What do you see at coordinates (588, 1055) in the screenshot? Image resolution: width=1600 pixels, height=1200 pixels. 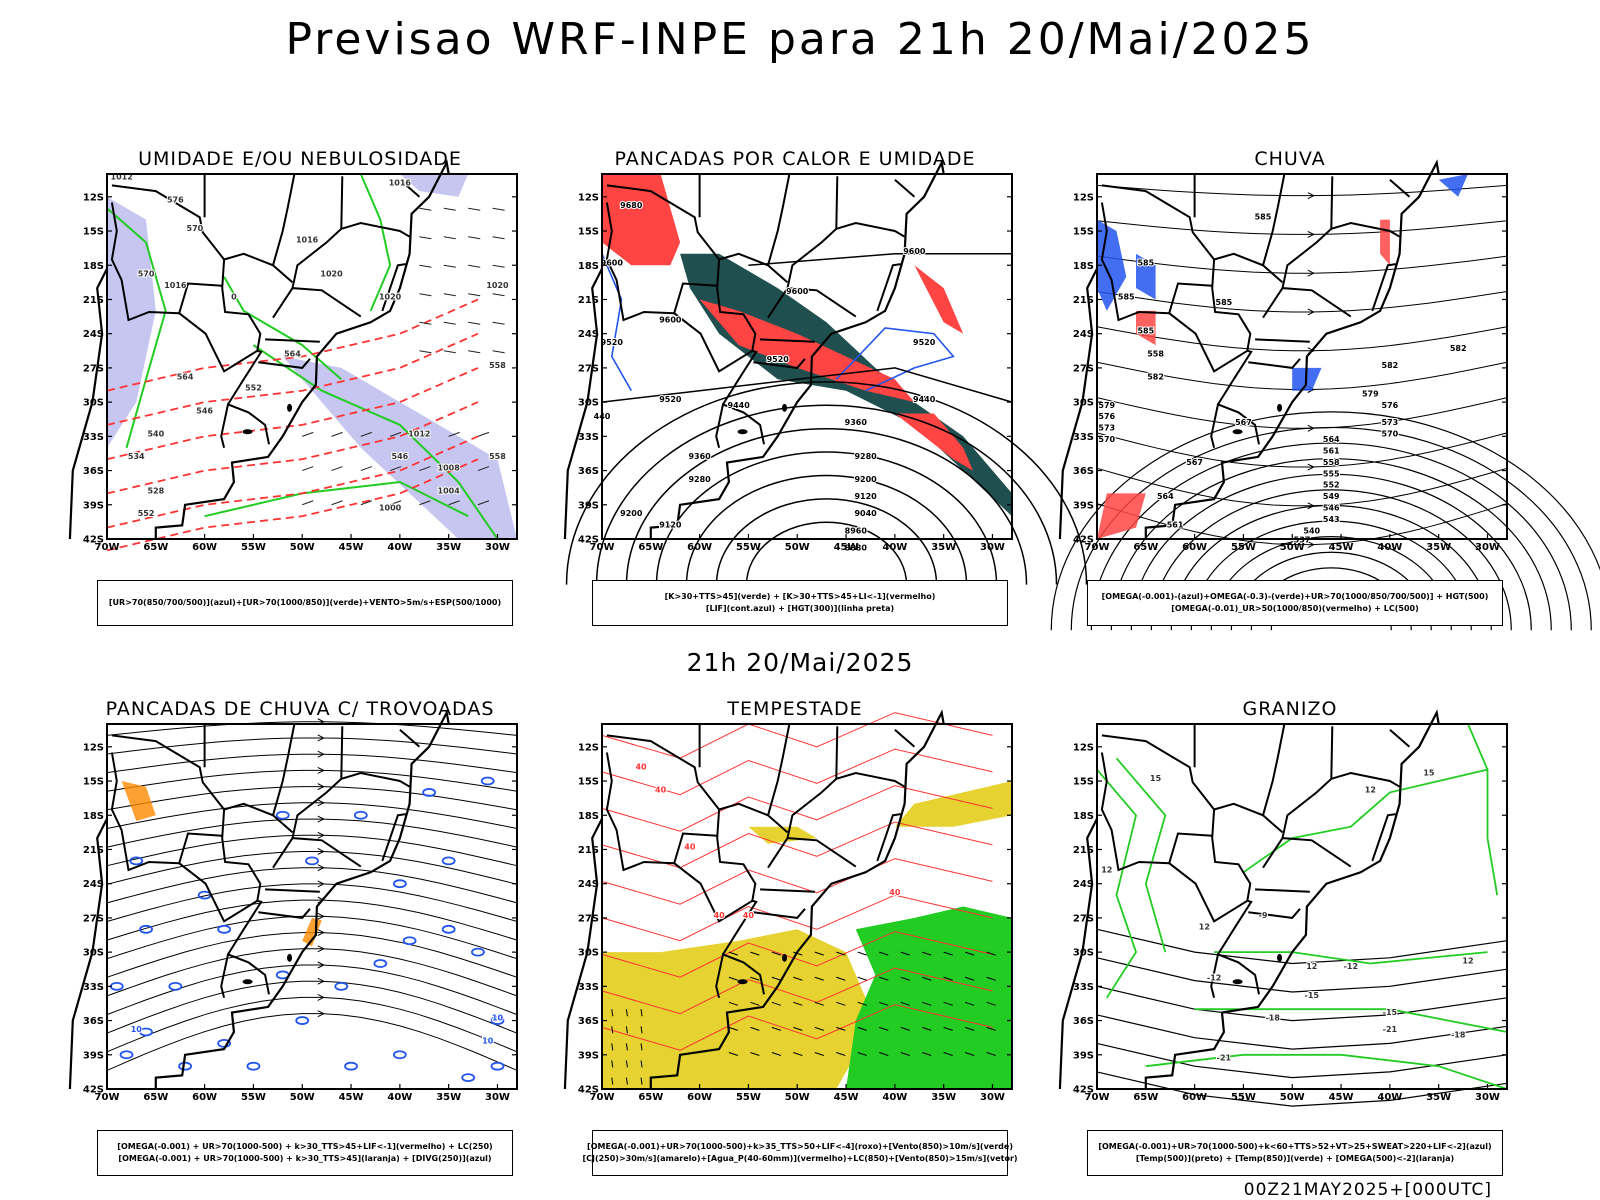 I see `lat-tick-label: 39S` at bounding box center [588, 1055].